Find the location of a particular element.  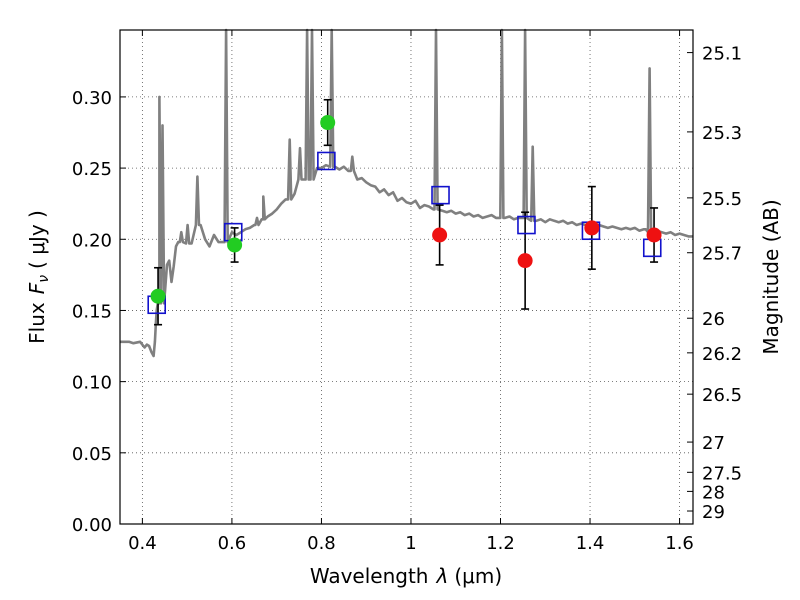

y-tick-label: 0.25 is located at coordinates (92, 169).